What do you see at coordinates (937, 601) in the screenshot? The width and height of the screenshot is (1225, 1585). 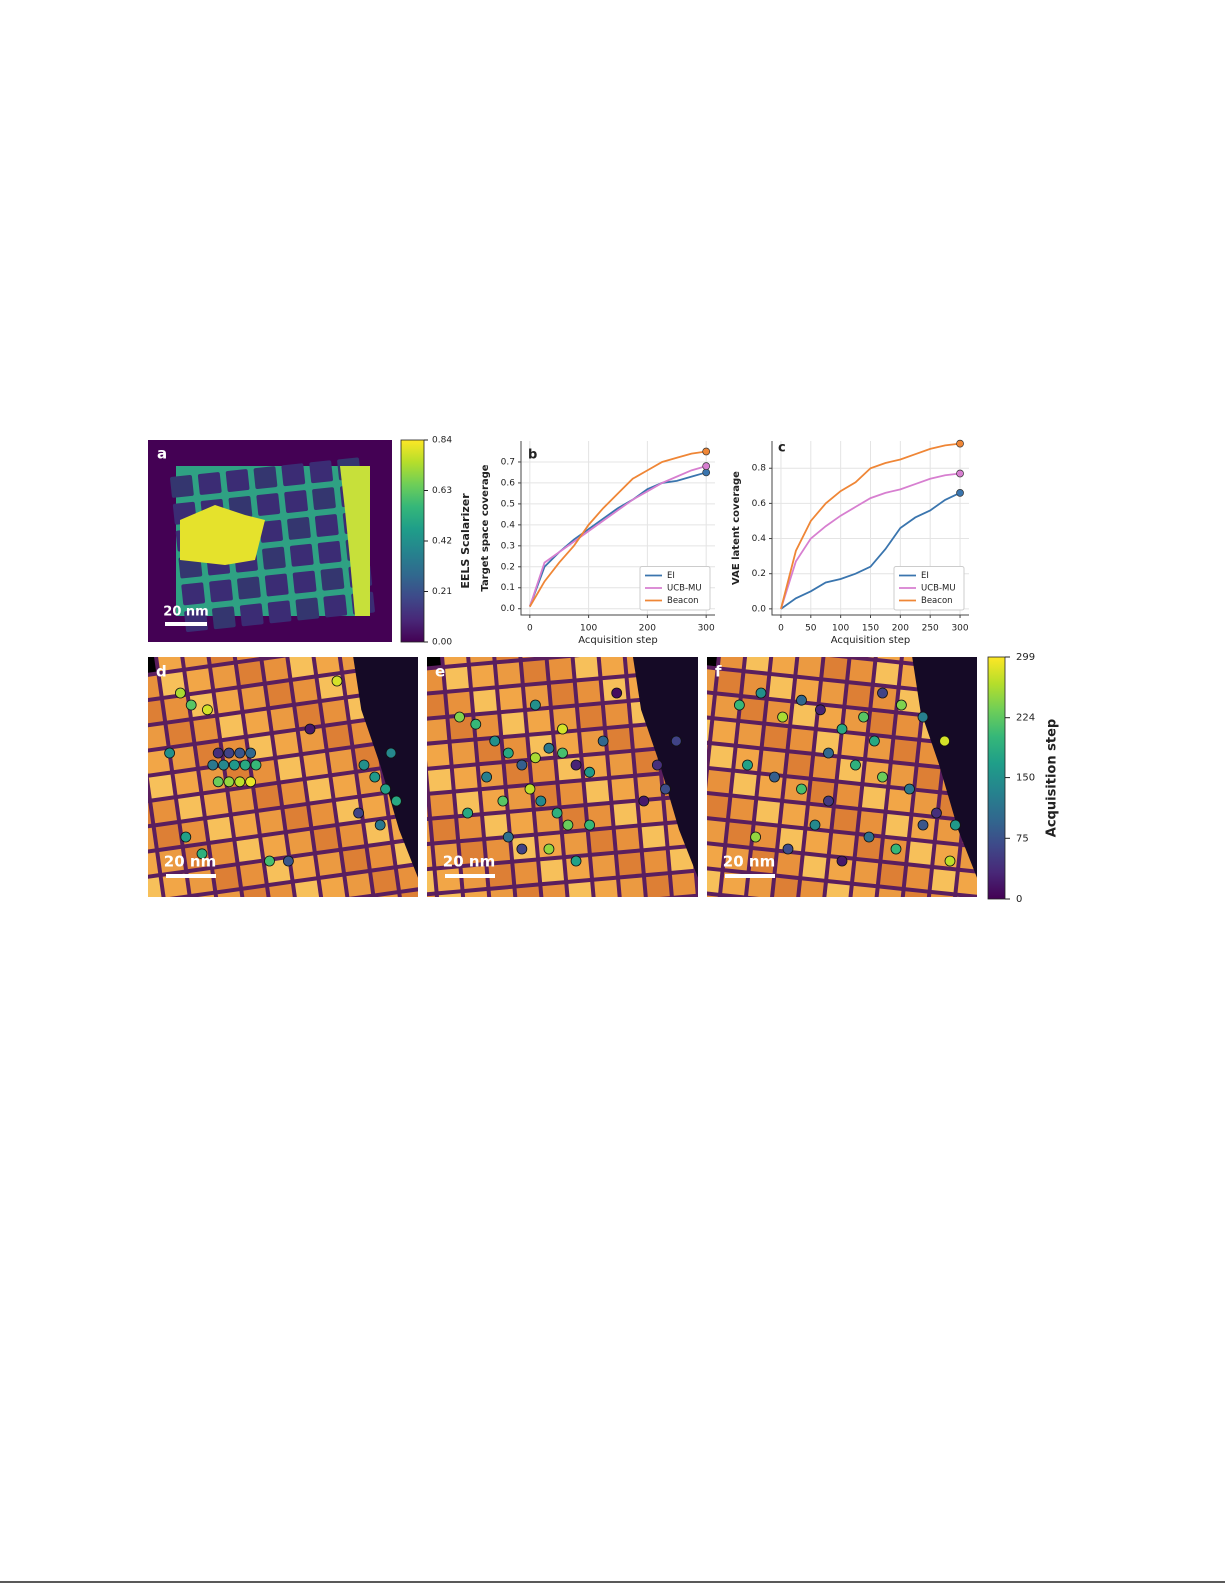 I see `legend-label: Beacon` at bounding box center [937, 601].